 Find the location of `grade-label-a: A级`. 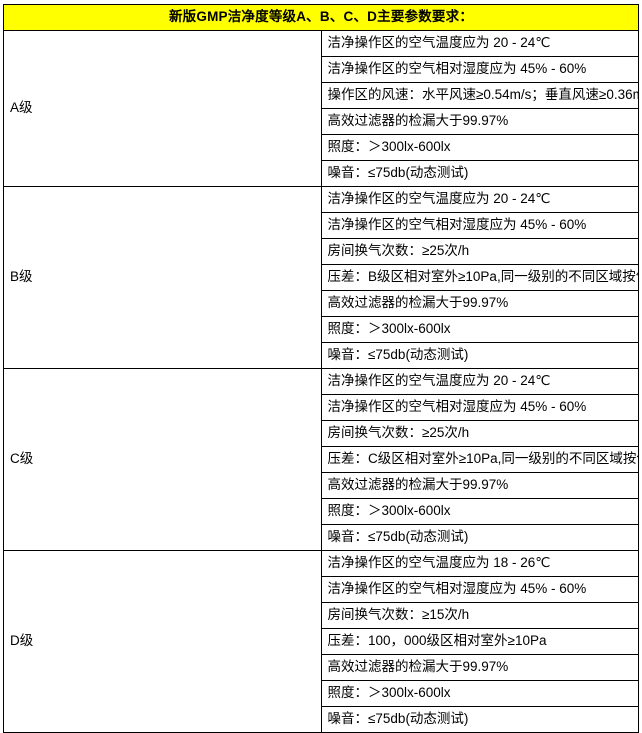

grade-label-a: A级 is located at coordinates (162, 108).